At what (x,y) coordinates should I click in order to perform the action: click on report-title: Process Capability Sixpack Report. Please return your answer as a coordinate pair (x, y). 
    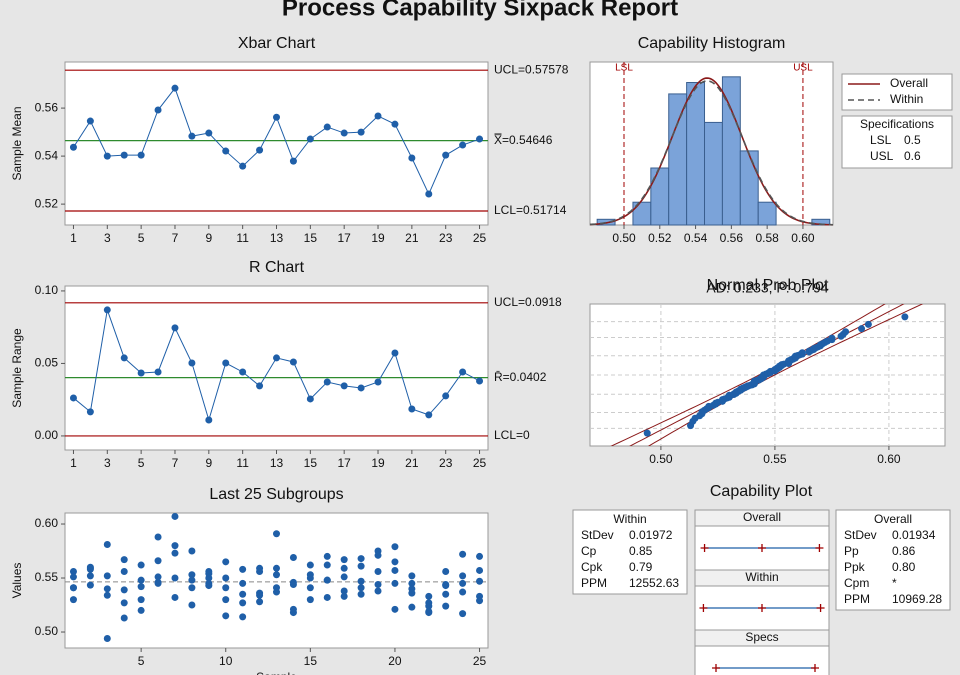
    Looking at the image, I should click on (480, 10).